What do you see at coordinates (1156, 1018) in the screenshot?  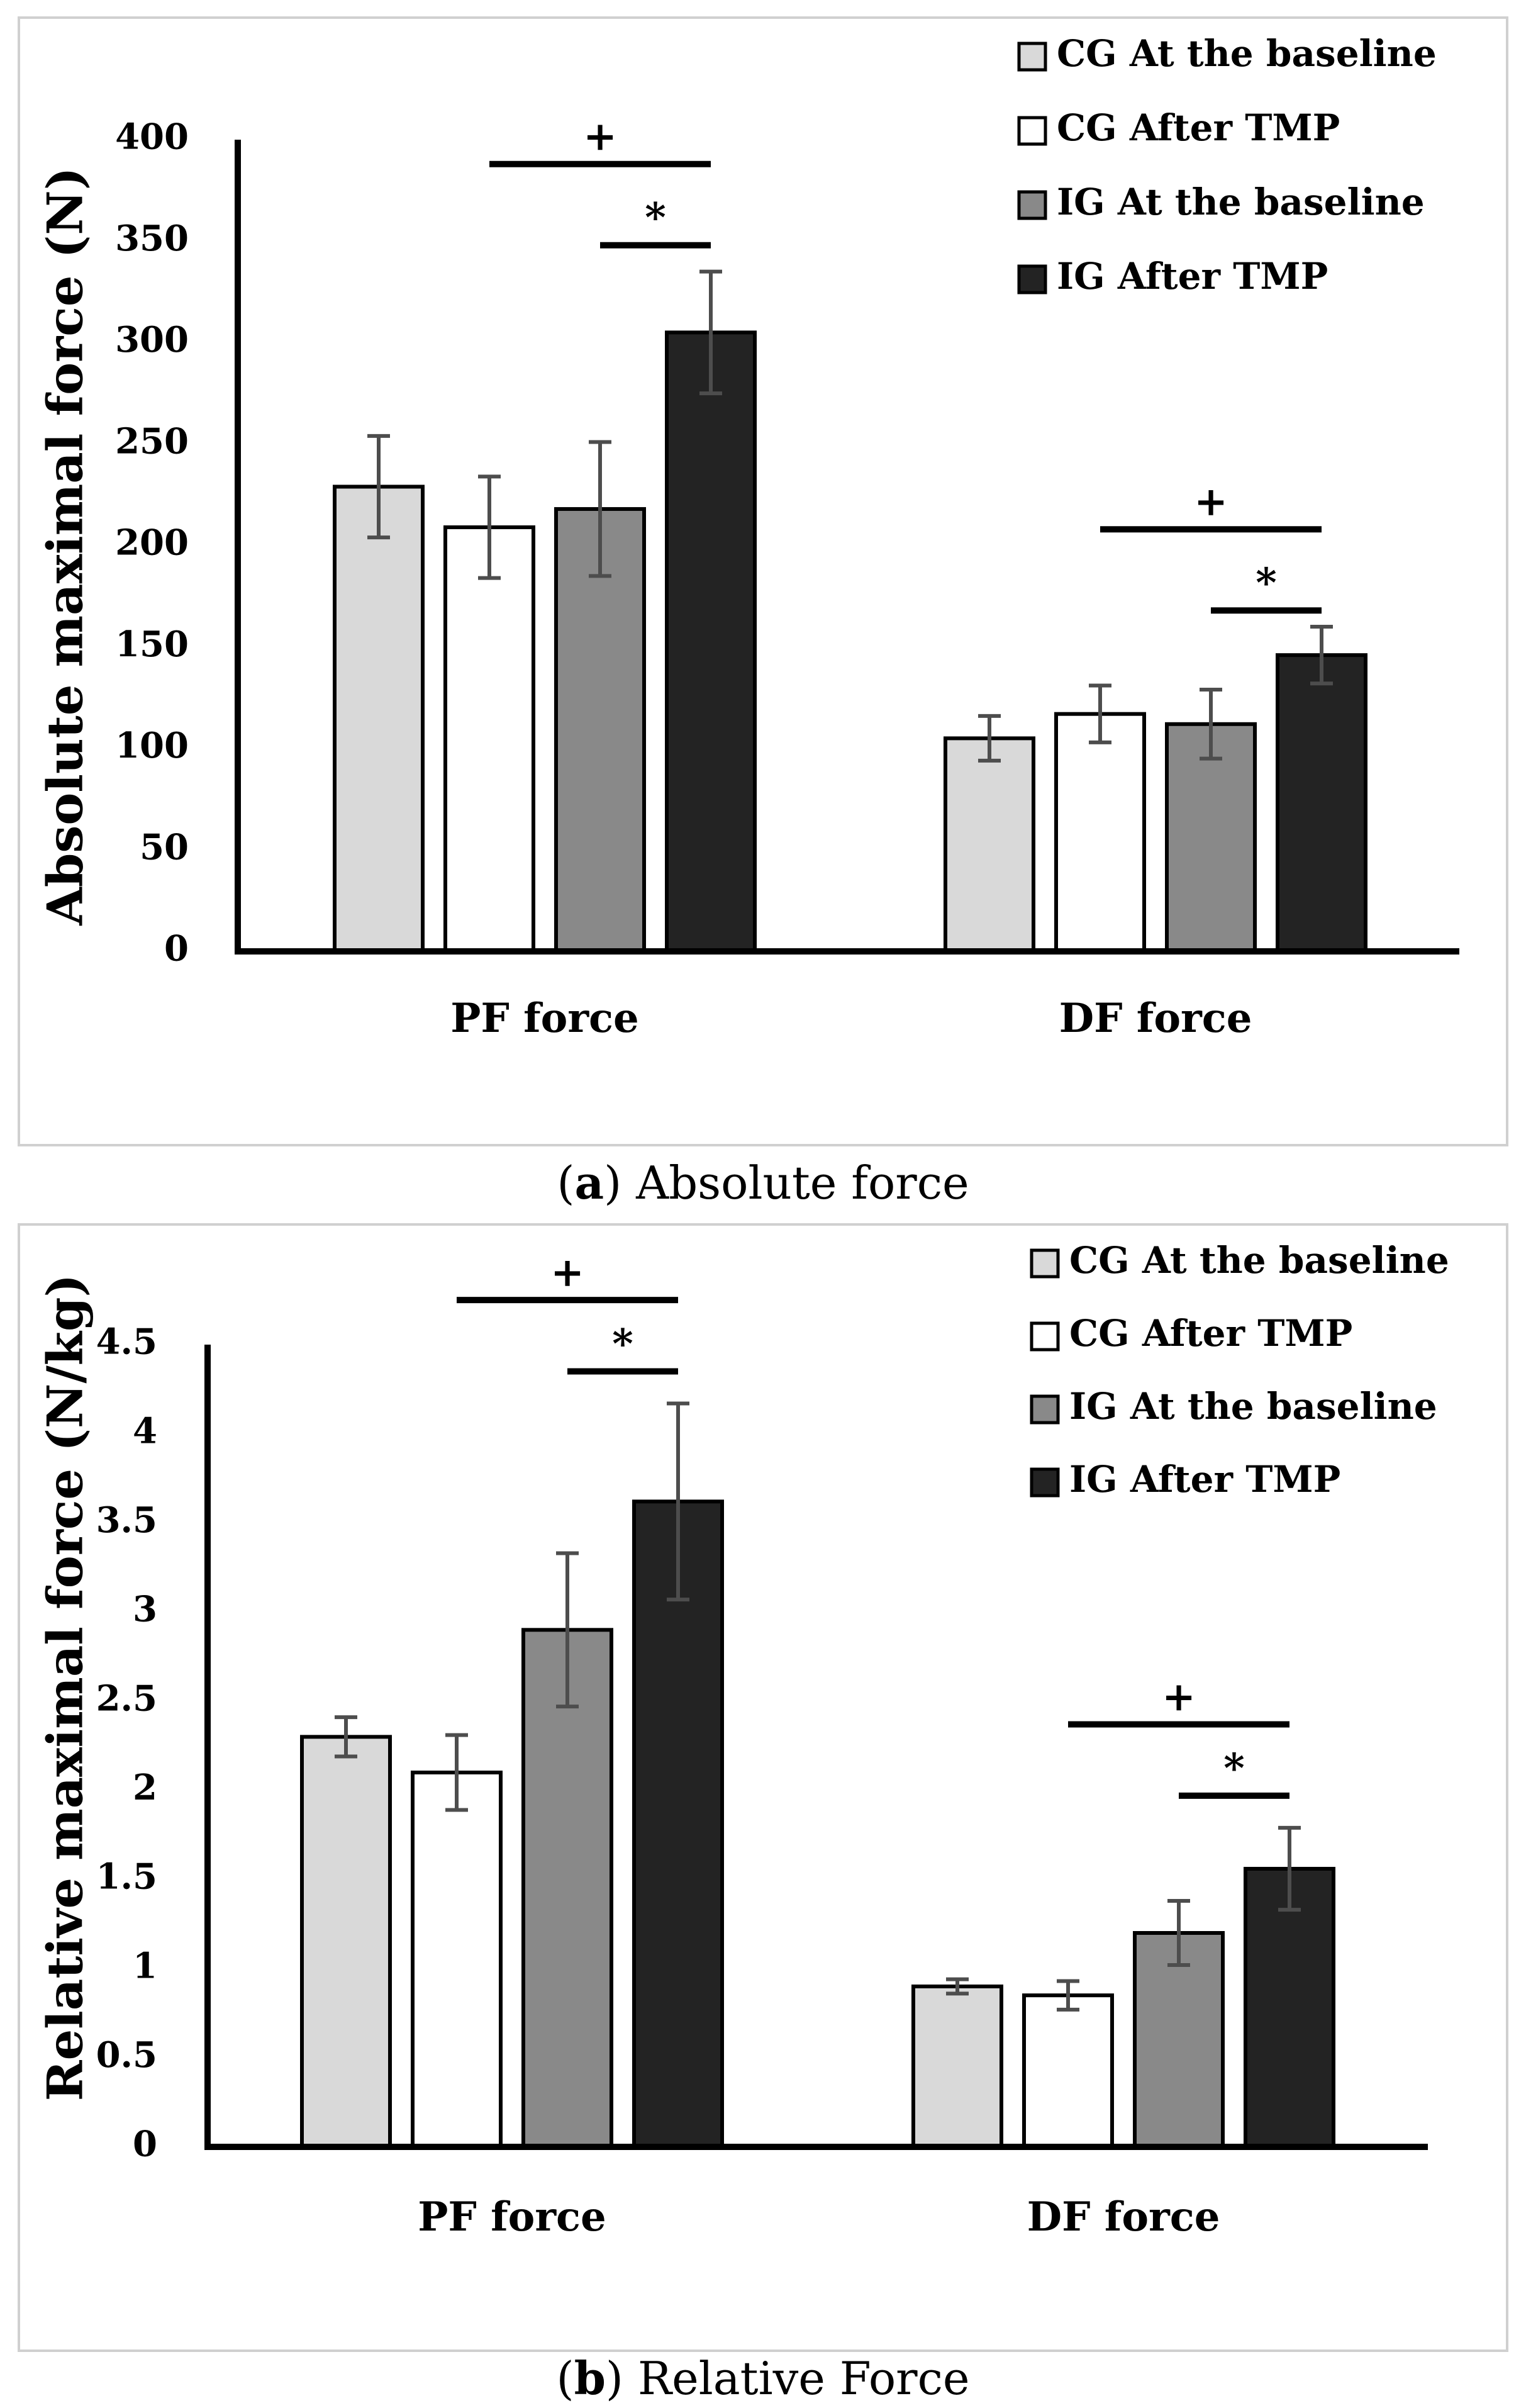 I see `panel-a-category-label: DF force` at bounding box center [1156, 1018].